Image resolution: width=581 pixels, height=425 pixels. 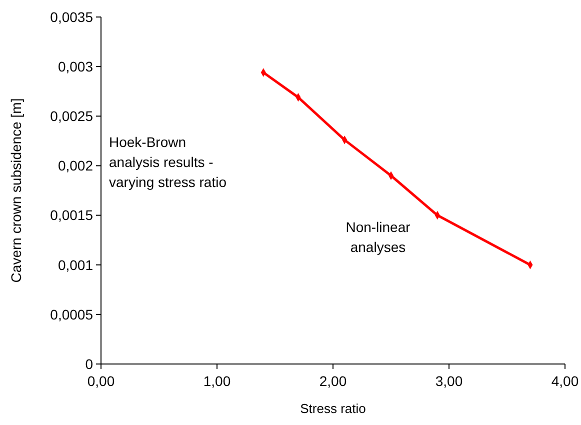 I want to click on x-tick-label: 3,00, so click(x=449, y=381).